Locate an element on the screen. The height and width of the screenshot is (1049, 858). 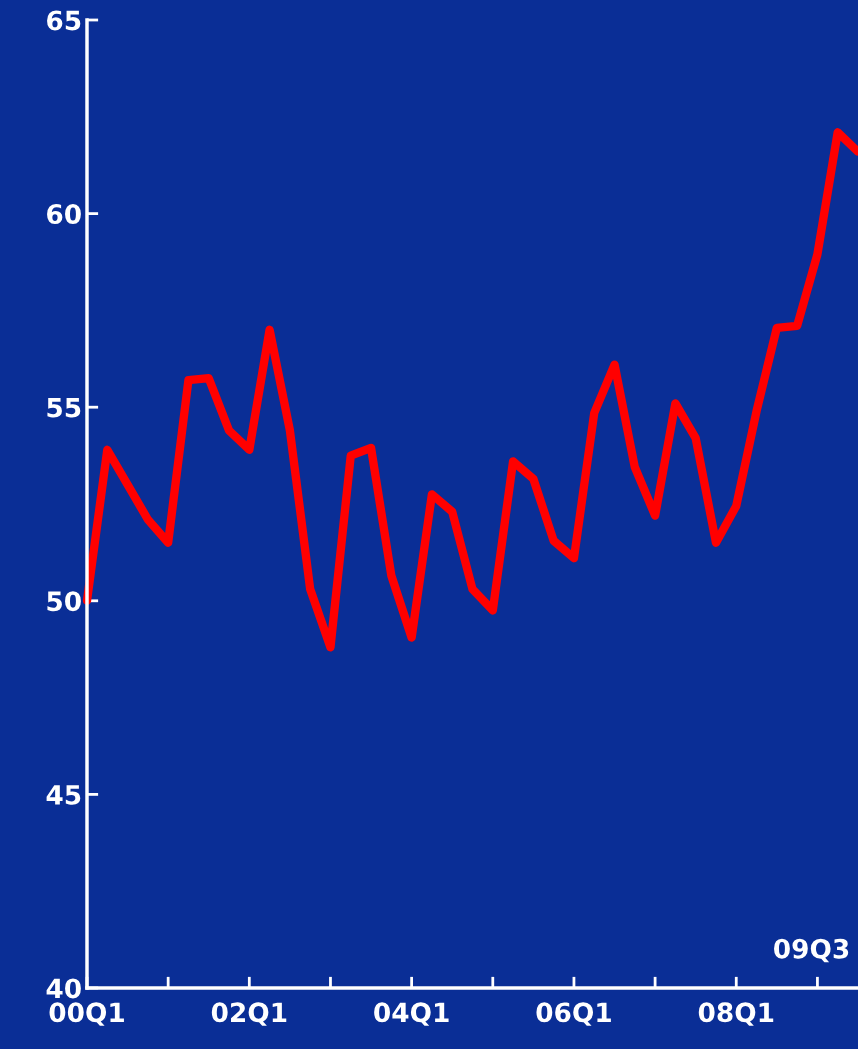
y-tick-label: 55 is located at coordinates (64, 407).